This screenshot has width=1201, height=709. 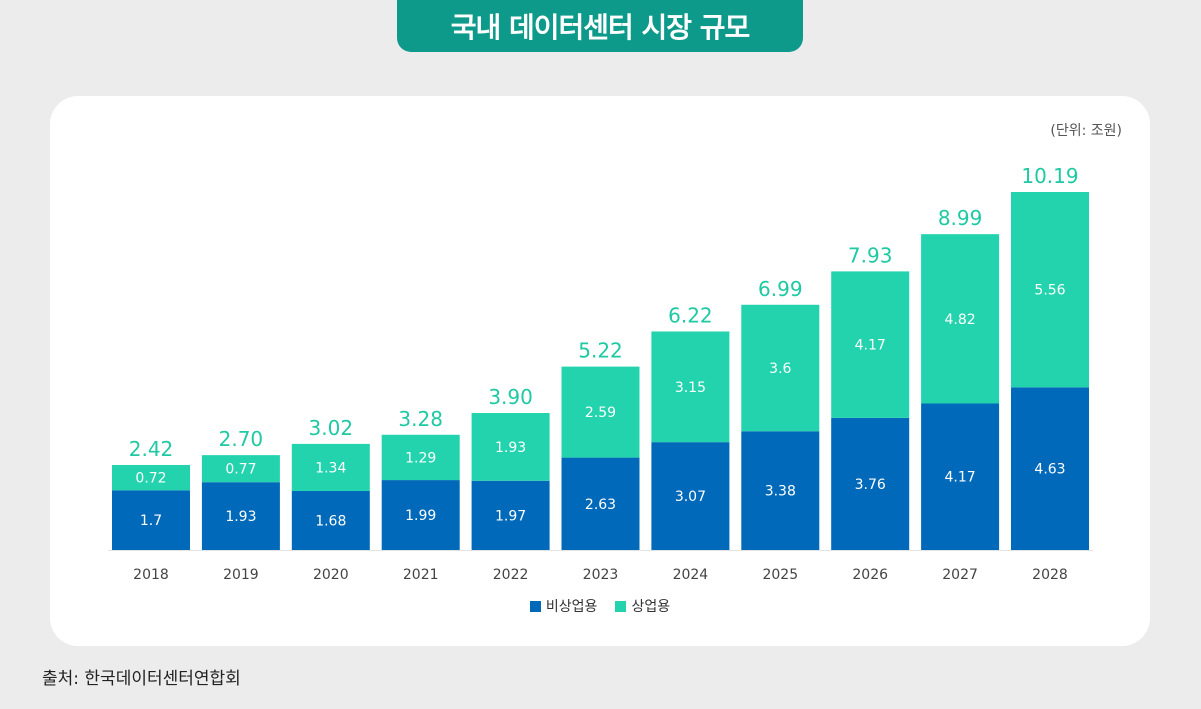 I want to click on value-label-commercial-2024: 3.15, so click(x=690, y=388).